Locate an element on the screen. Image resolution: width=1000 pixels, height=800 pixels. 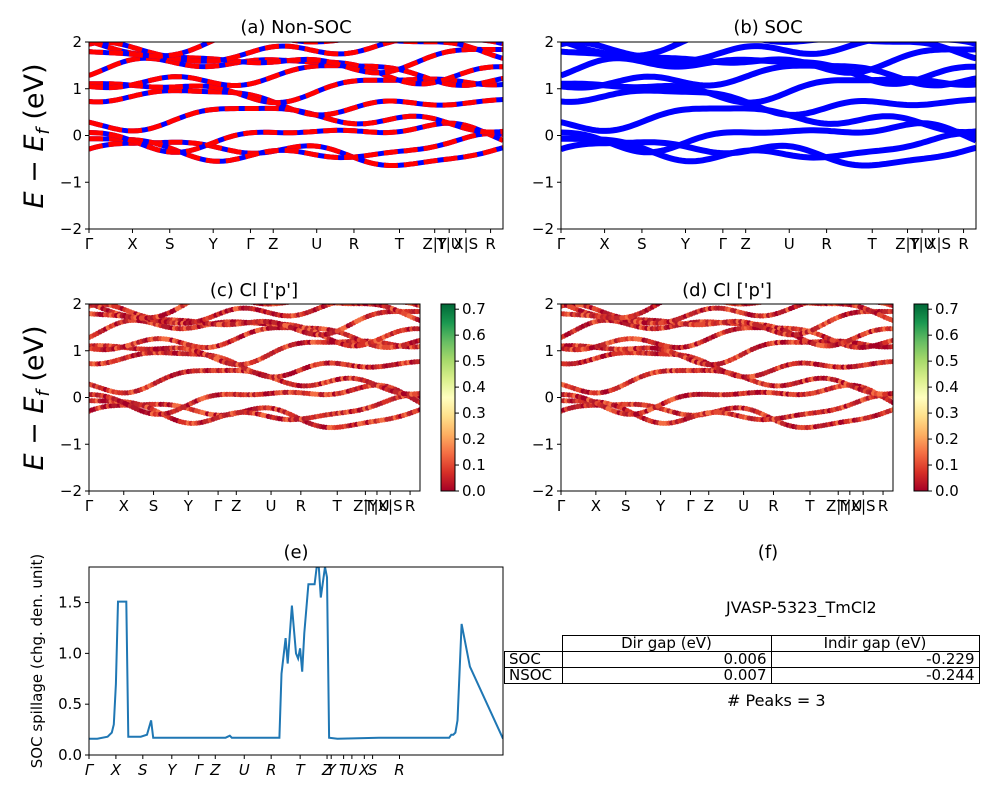
colorbar-tick-label: 0.2 is located at coordinates (947, 439).